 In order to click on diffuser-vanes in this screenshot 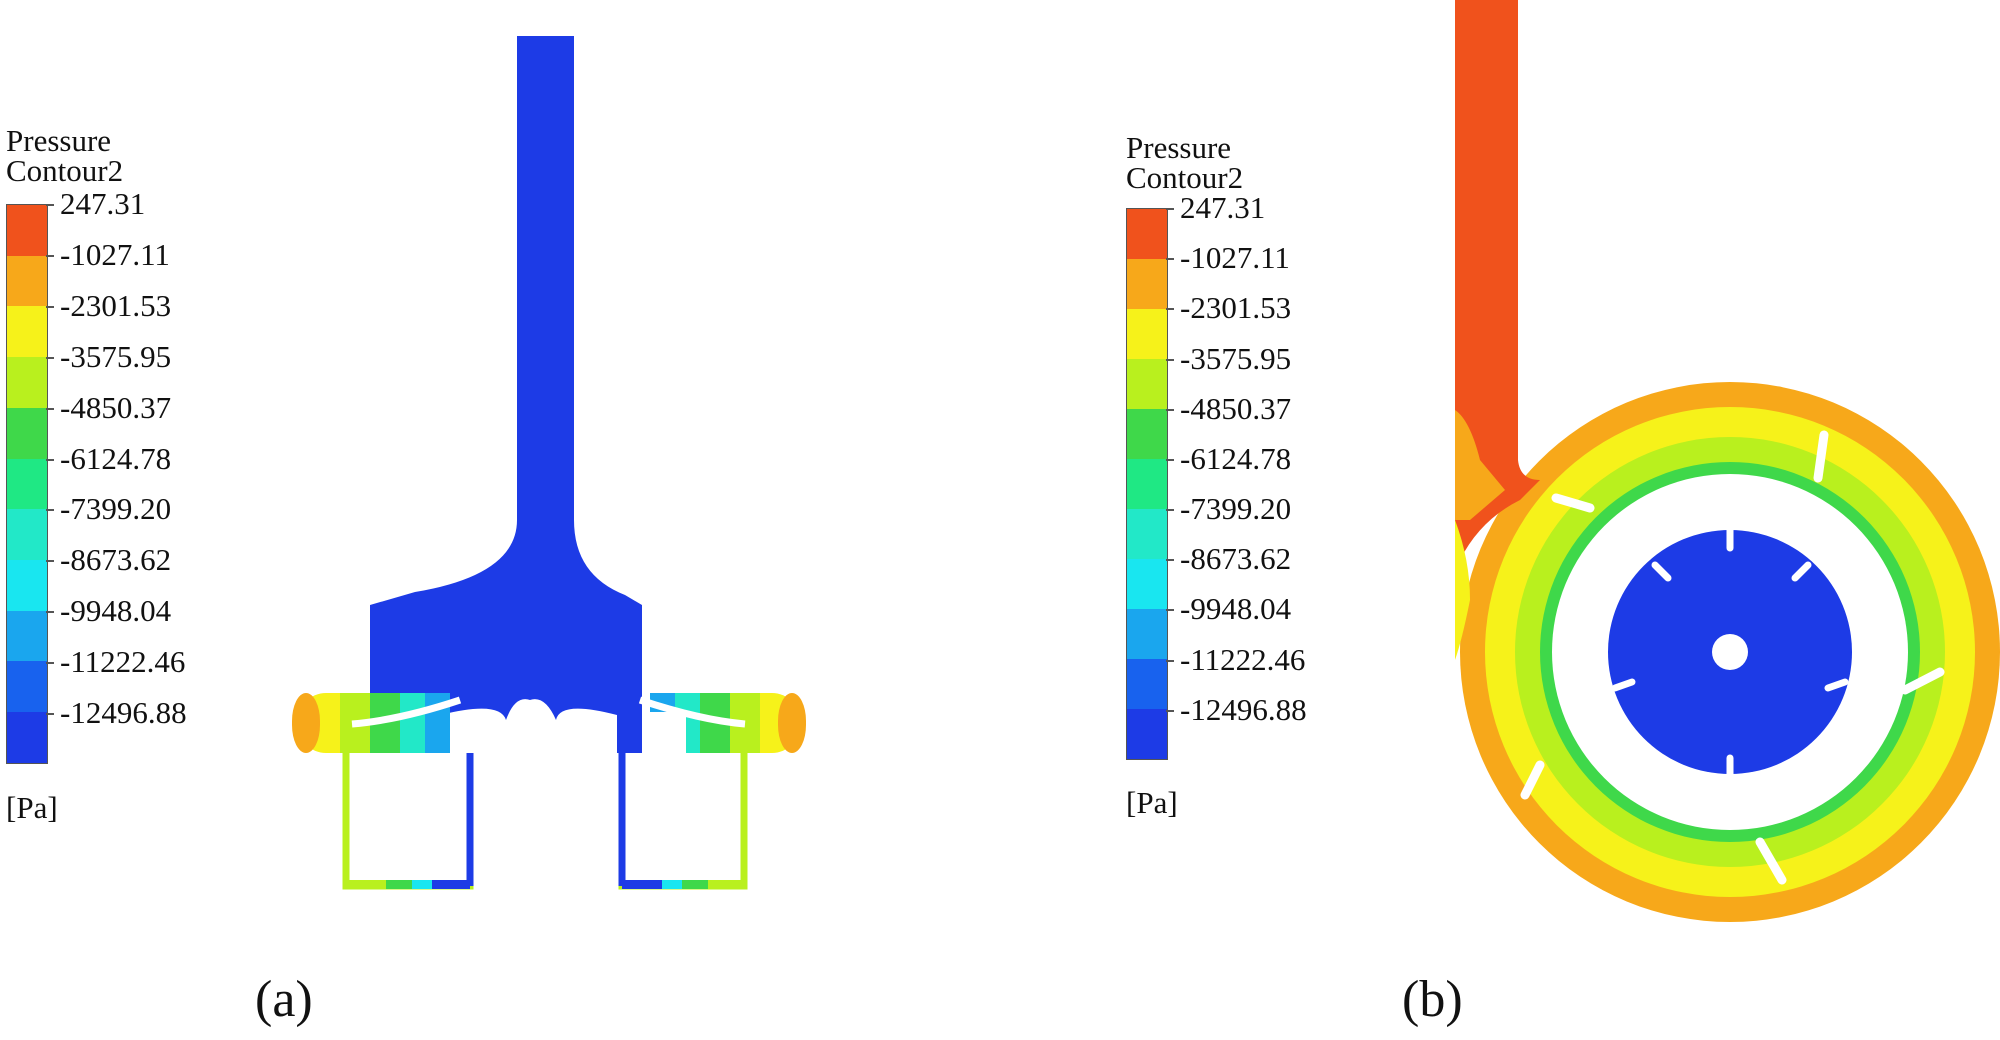, I will do `click(1732, 657)`.